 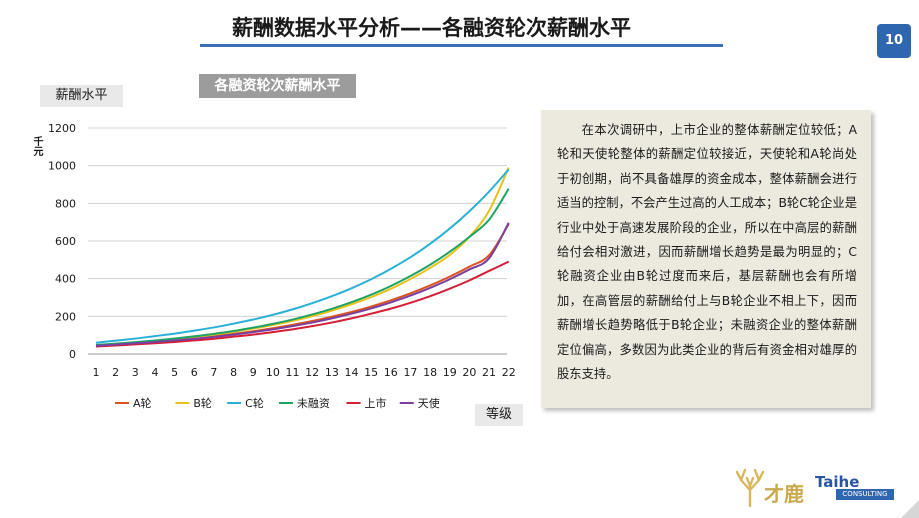 I want to click on x-tick-label: 8, so click(x=233, y=372).